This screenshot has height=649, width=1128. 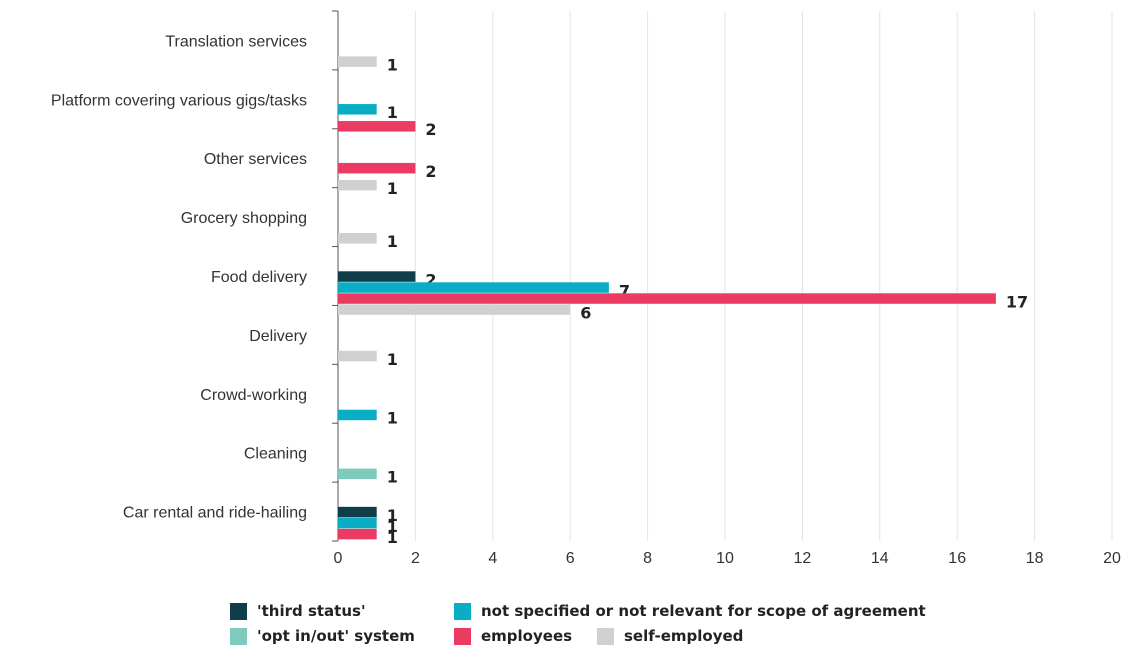 What do you see at coordinates (278, 336) in the screenshot?
I see `category-label: Delivery` at bounding box center [278, 336].